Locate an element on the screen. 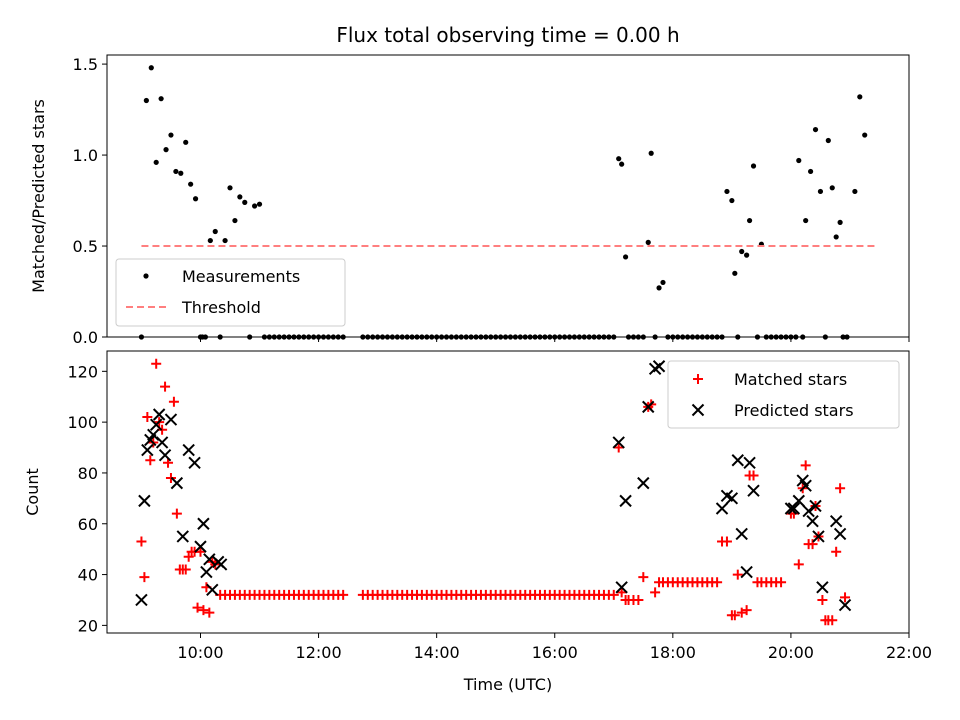  y-tick-label: 0.0 is located at coordinates (85, 337).